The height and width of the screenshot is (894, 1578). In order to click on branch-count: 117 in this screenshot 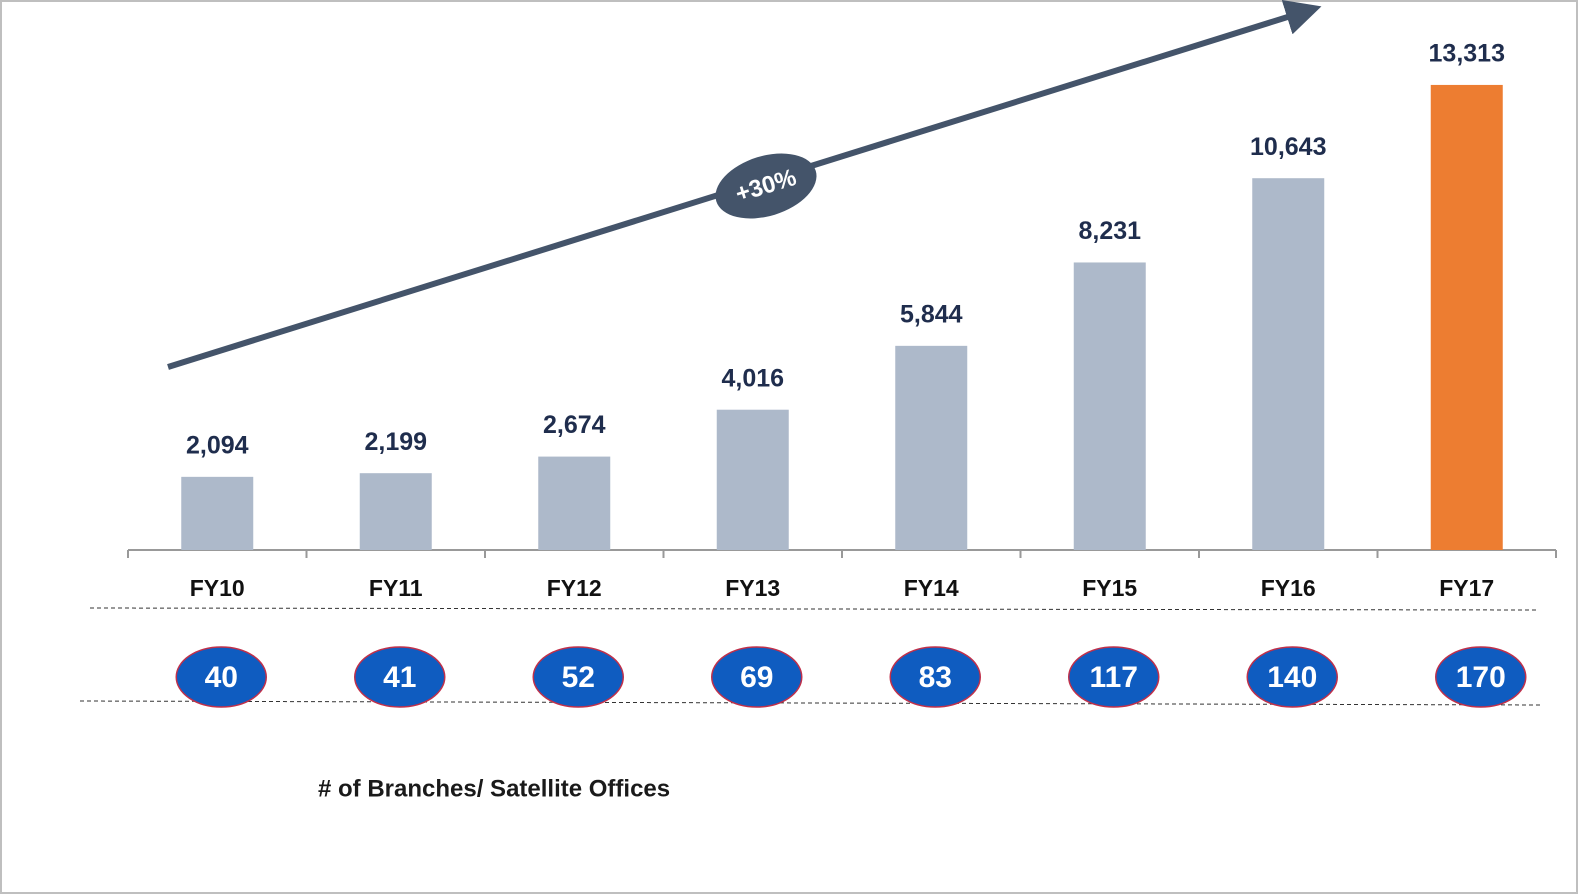, I will do `click(1114, 677)`.